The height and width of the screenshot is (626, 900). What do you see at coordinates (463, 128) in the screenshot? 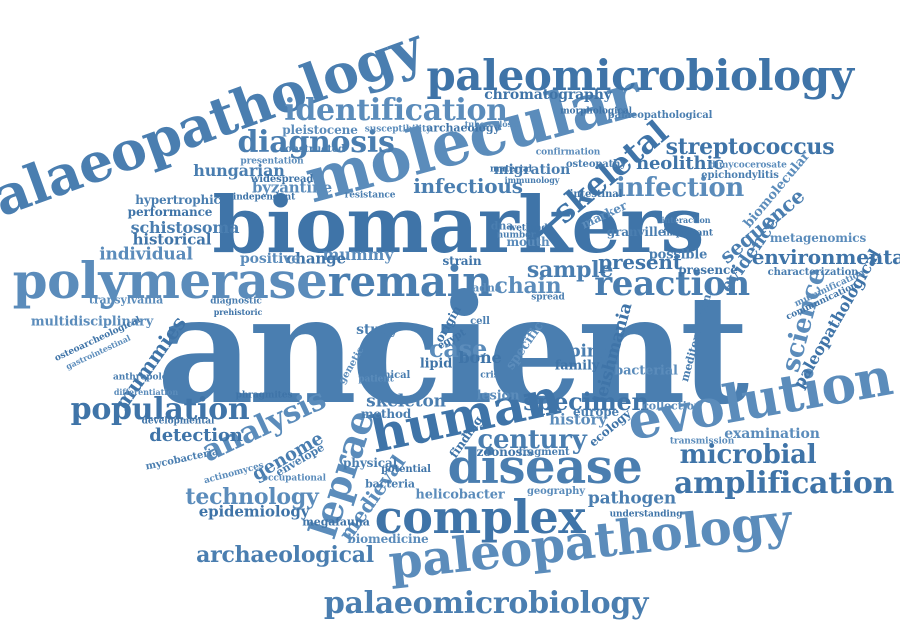
I see `word-archaeology: archaeology` at bounding box center [463, 128].